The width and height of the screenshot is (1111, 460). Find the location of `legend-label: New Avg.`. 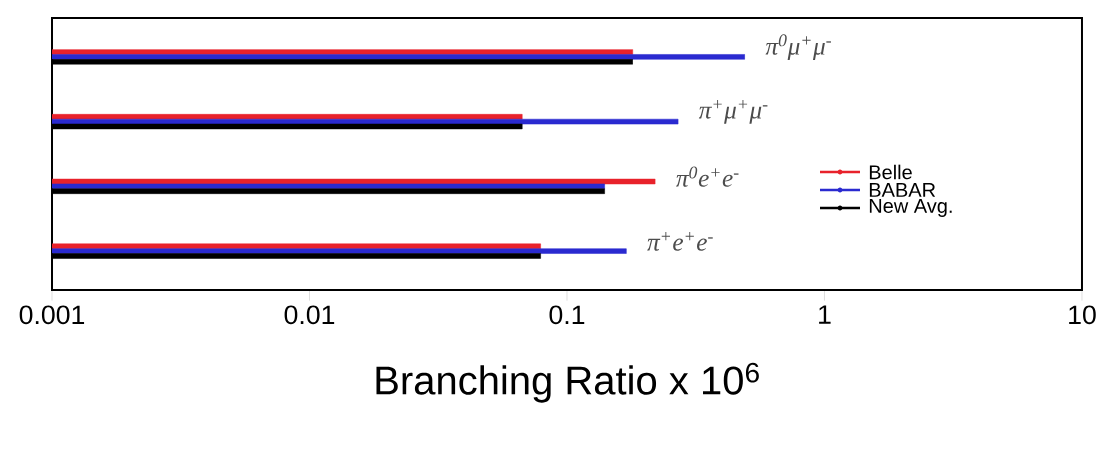

legend-label: New Avg. is located at coordinates (910, 208).